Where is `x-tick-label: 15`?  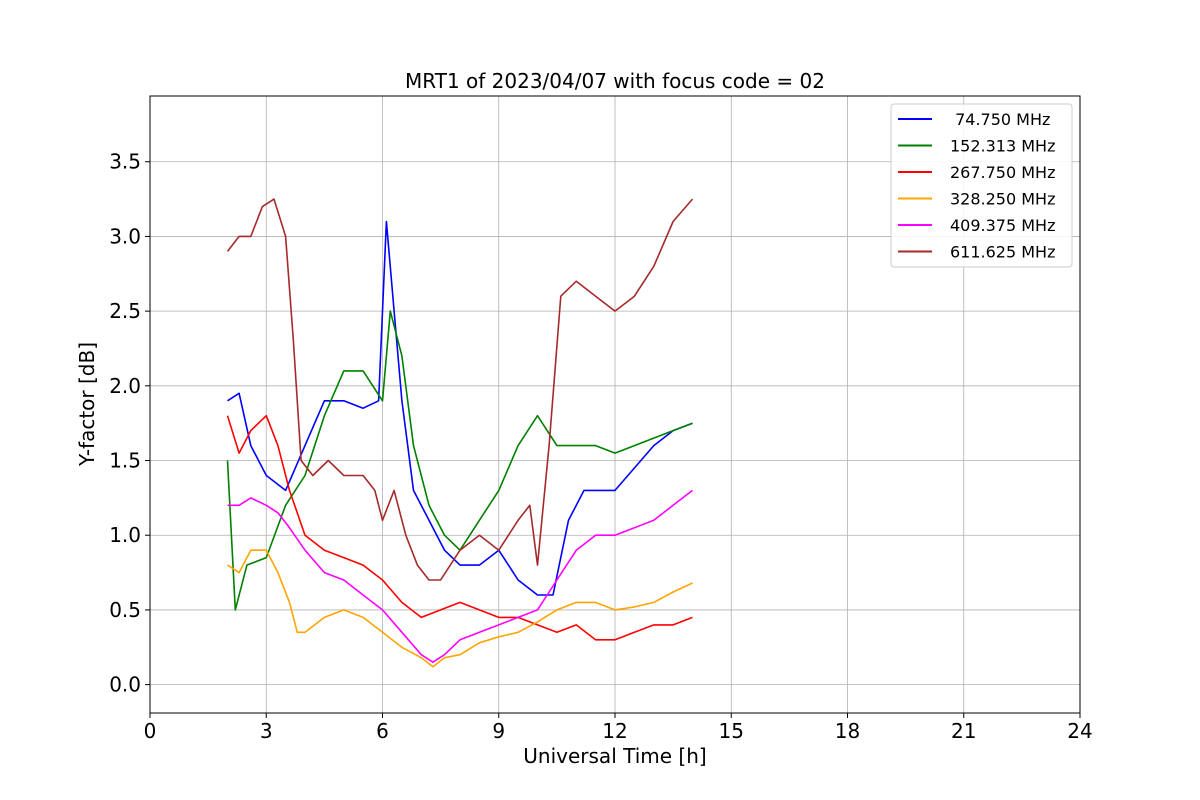 x-tick-label: 15 is located at coordinates (731, 731).